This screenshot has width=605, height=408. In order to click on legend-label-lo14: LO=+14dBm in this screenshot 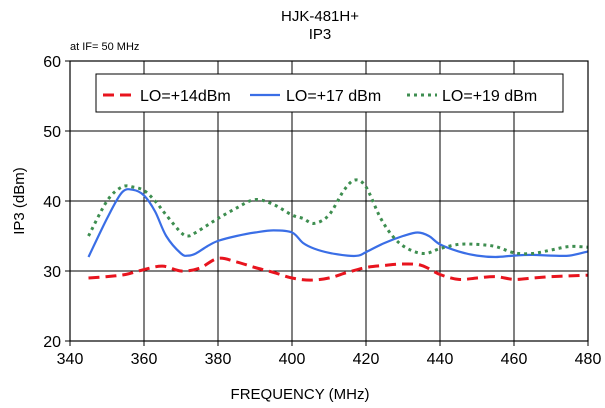, I will do `click(185, 96)`.